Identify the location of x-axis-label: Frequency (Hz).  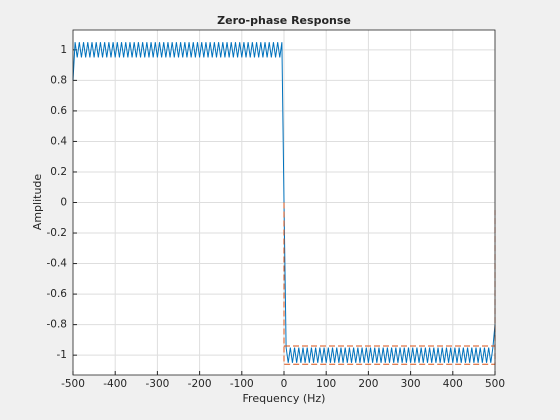
(284, 398).